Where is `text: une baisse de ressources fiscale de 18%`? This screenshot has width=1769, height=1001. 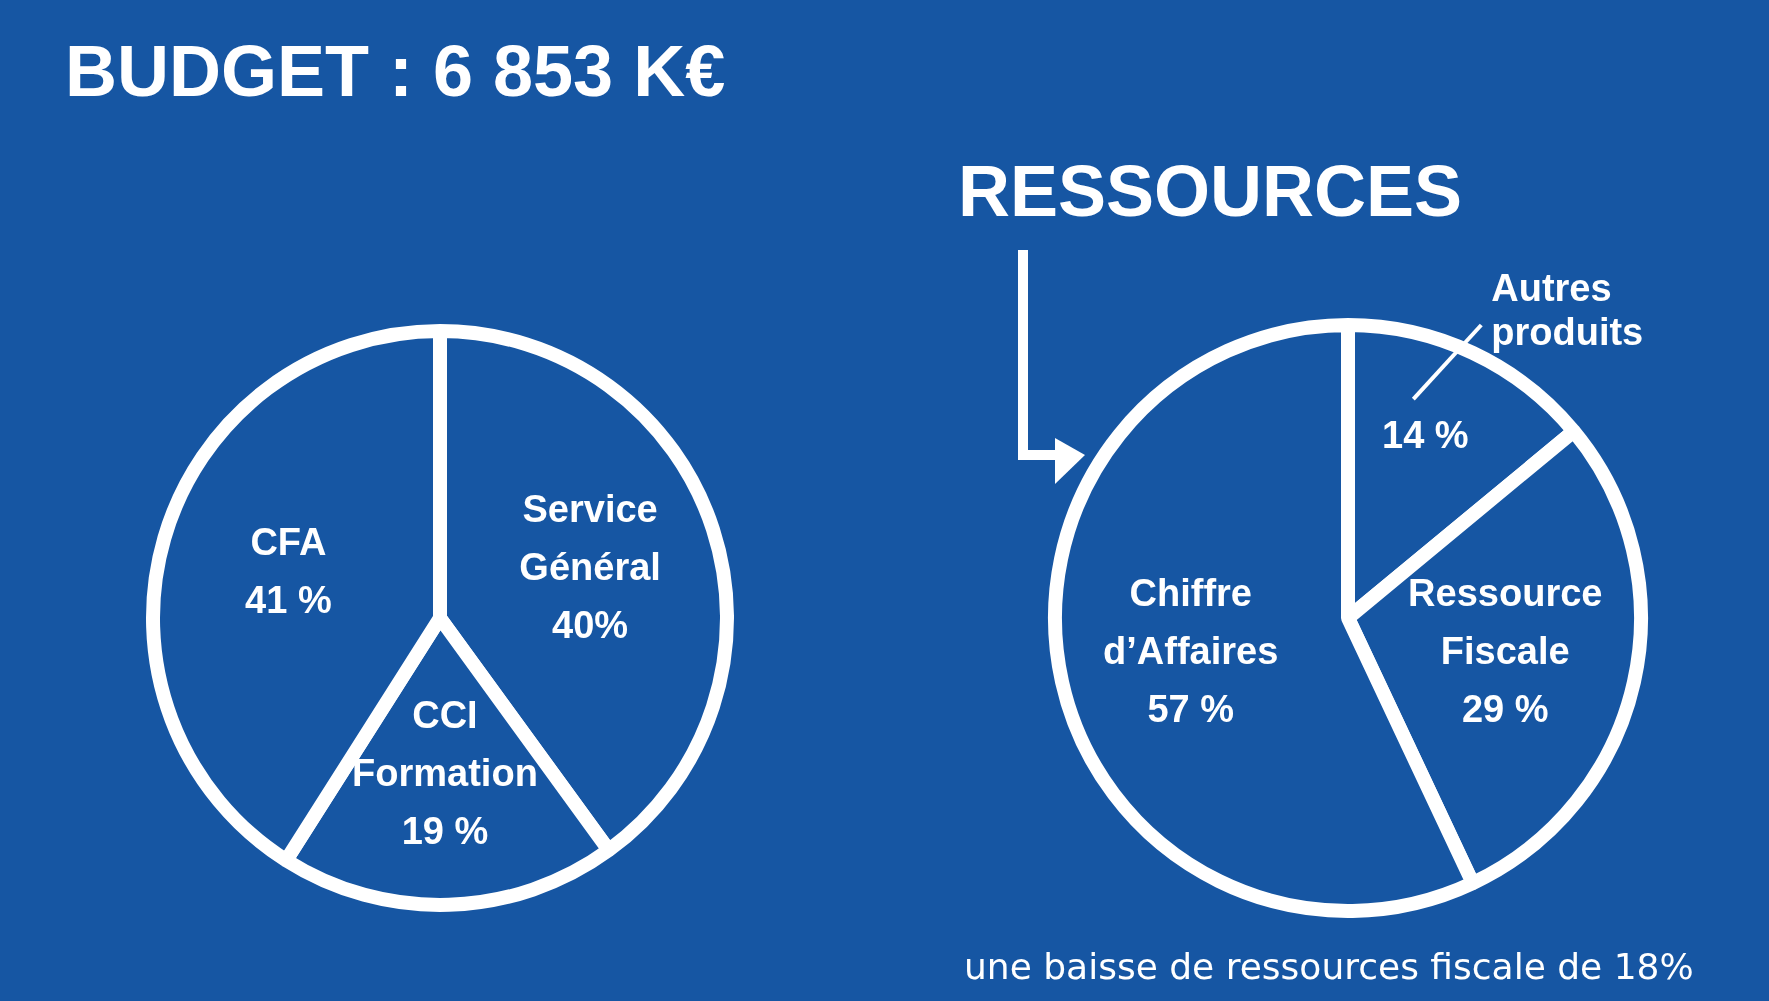
text: une baisse de ressources fiscale de 18% is located at coordinates (1329, 966).